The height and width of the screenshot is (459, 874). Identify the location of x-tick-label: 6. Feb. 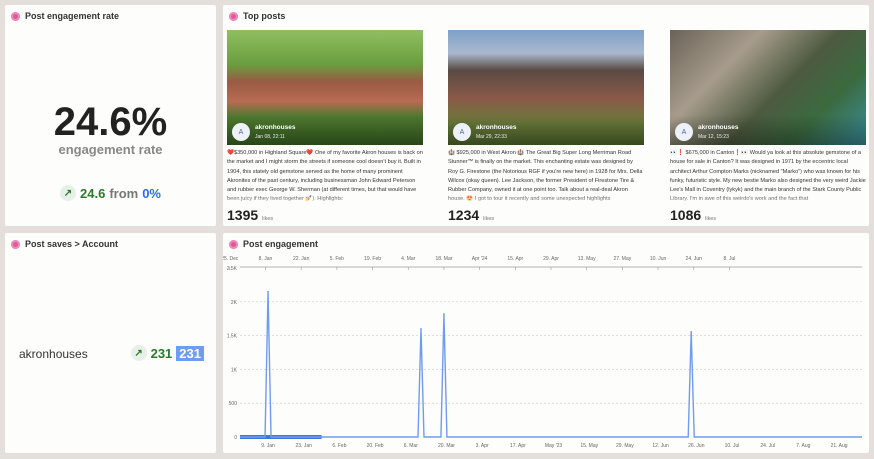
(339, 446).